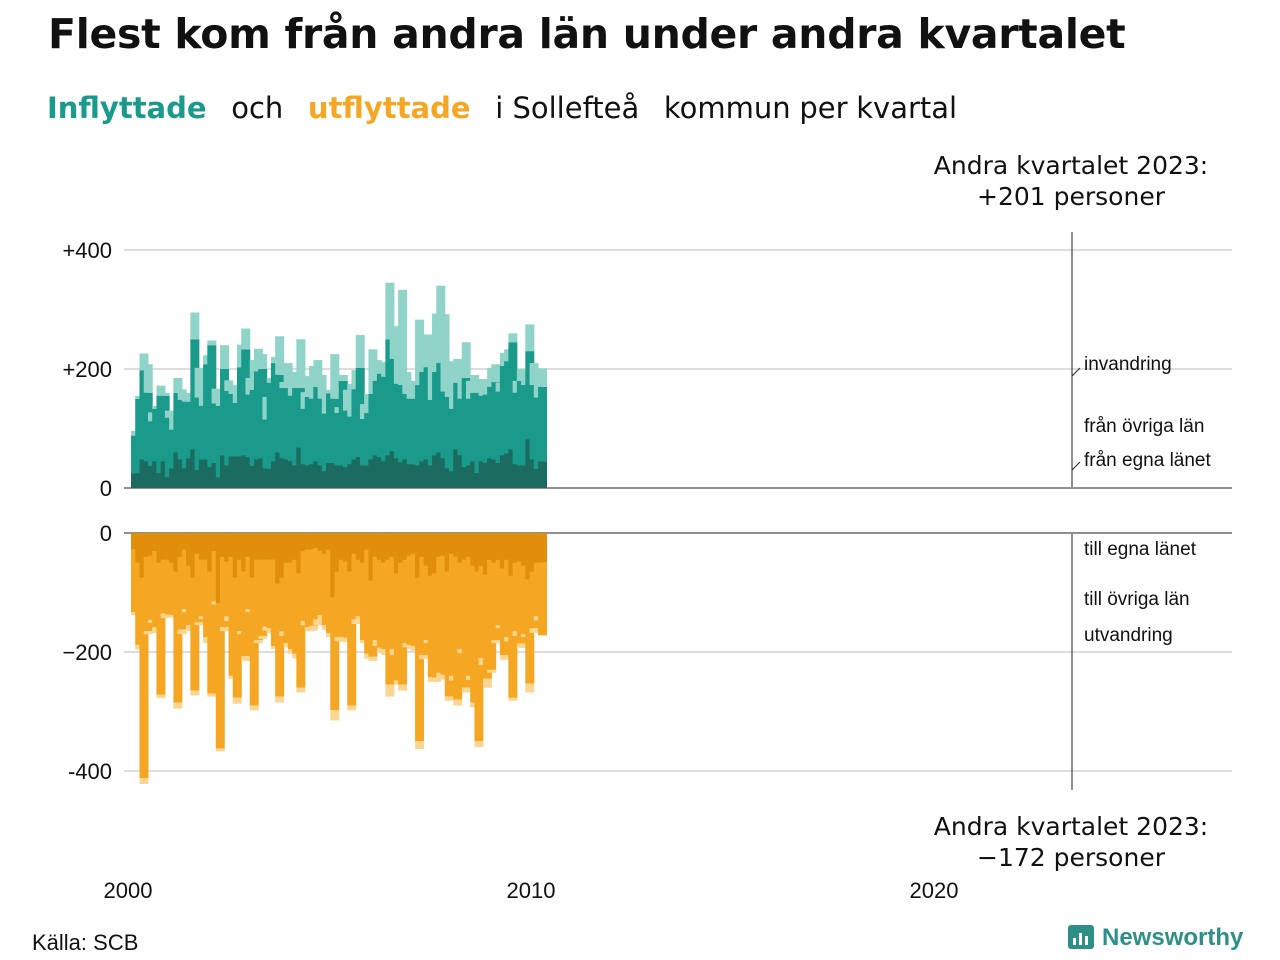 The height and width of the screenshot is (960, 1280). I want to click on subtitle-inflyttade: Inflyttade, so click(127, 108).